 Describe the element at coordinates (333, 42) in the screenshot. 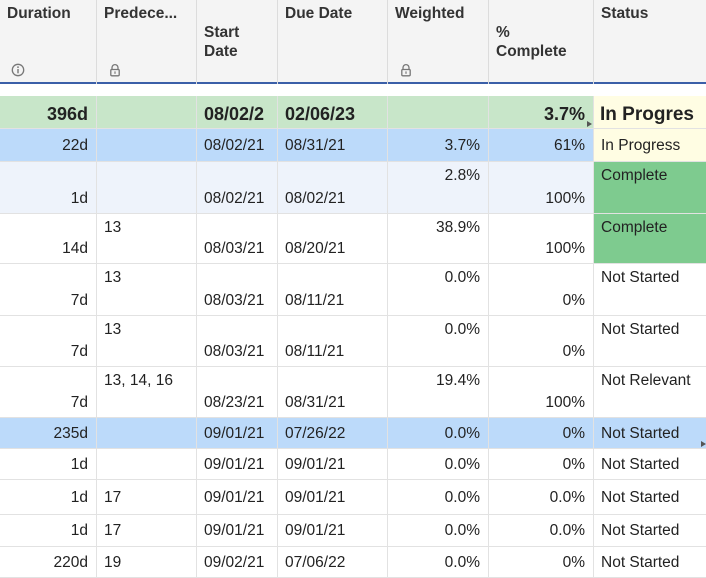

I see `column-header-due-date: Due Date` at that location.